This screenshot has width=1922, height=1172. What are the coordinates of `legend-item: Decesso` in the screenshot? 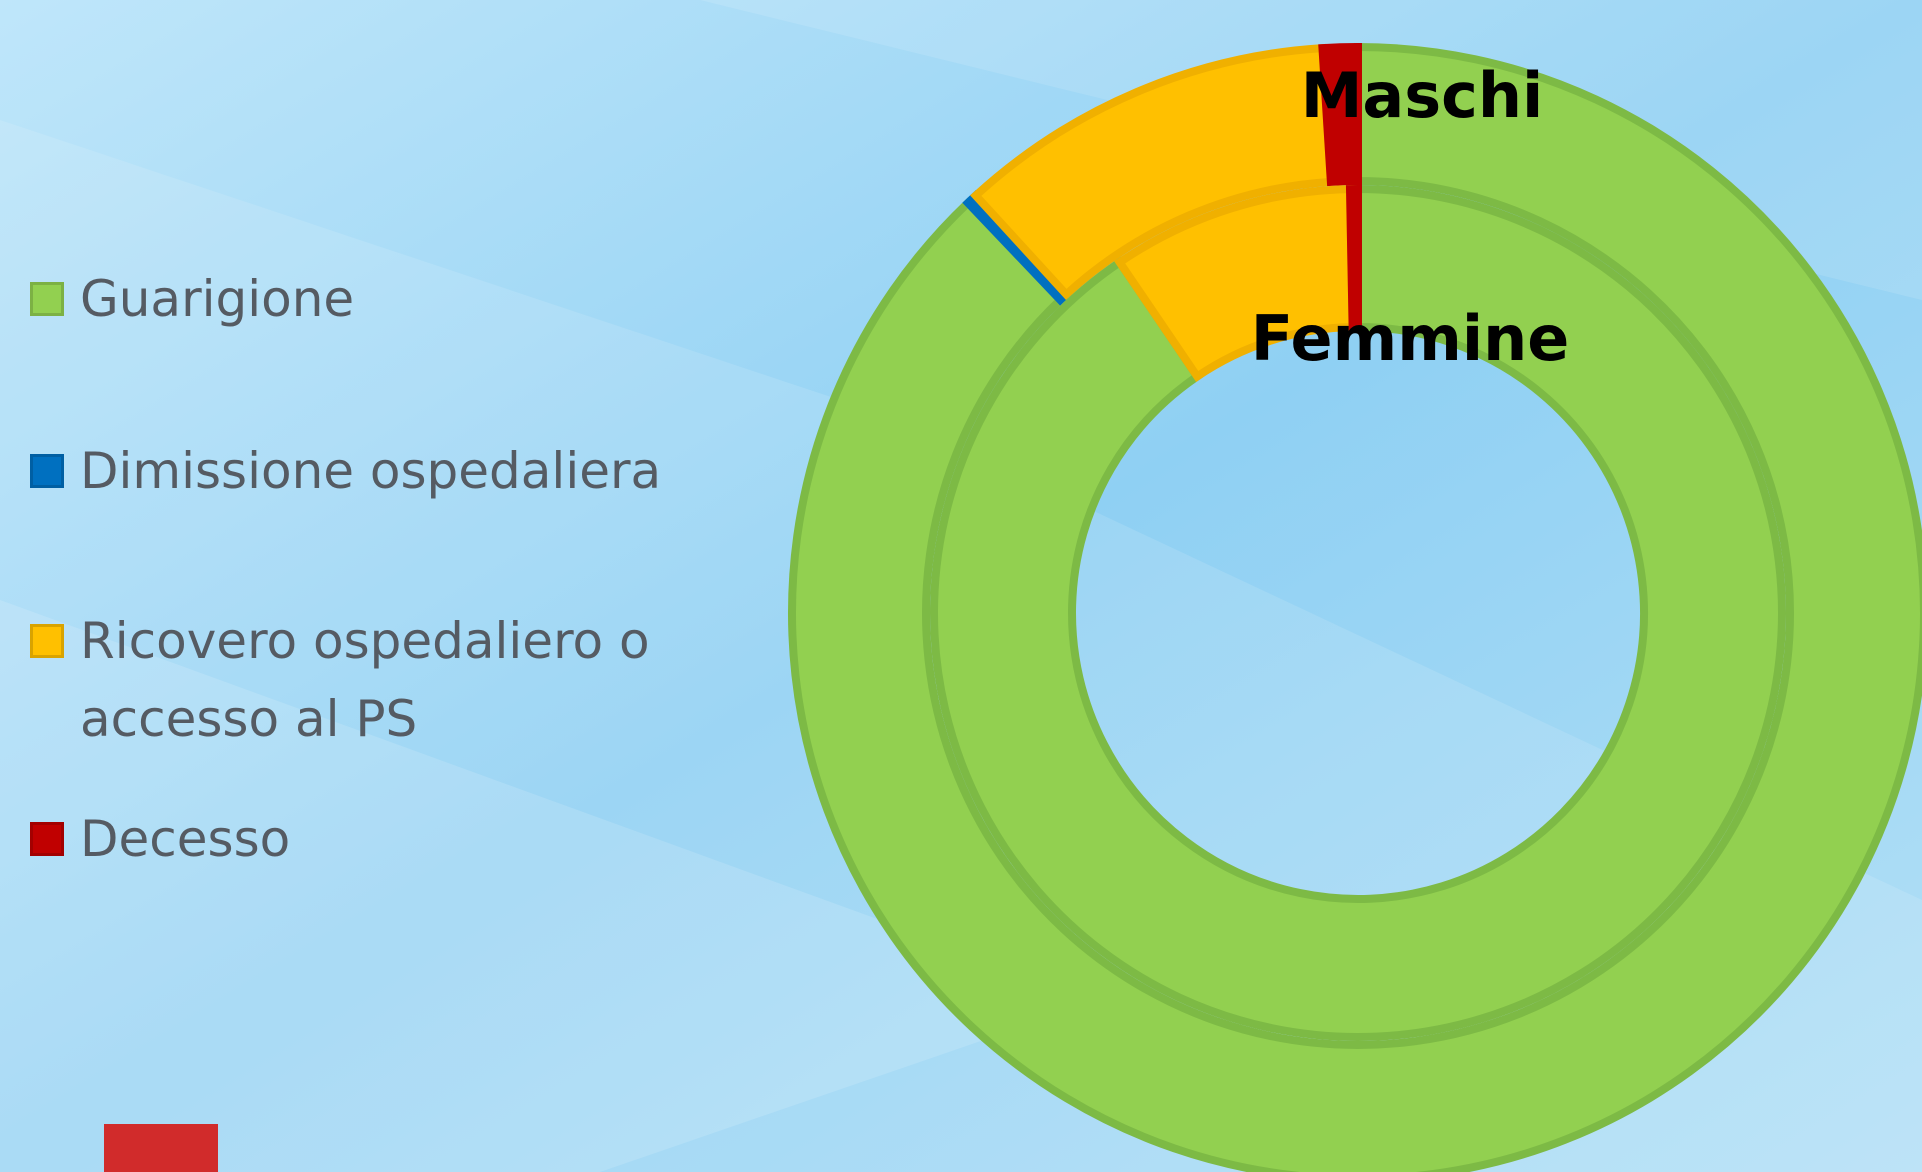 It's located at (365, 844).